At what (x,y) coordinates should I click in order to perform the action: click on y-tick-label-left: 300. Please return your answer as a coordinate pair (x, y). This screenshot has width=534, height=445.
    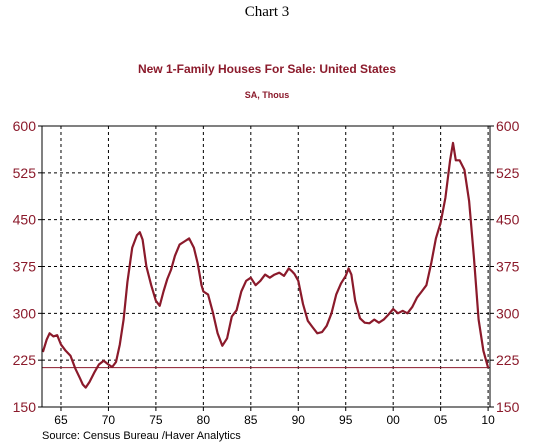
    Looking at the image, I should click on (25, 313).